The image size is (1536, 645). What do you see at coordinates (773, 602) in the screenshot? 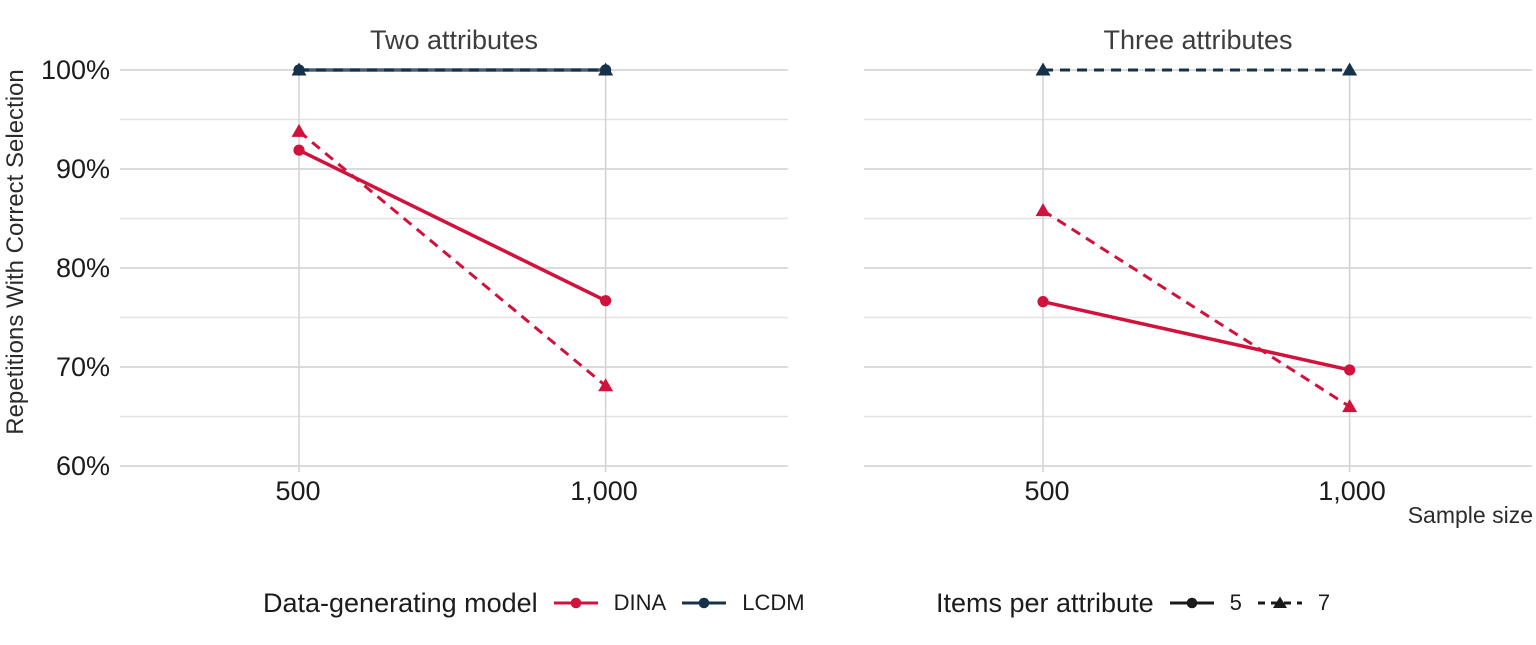
I see `legend-label-lcdm: LCDM` at bounding box center [773, 602].